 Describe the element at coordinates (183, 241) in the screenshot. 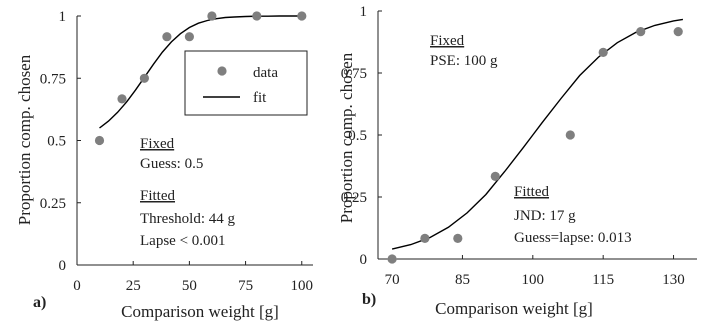

I see `fitted-line: Lapse < 0.001` at that location.